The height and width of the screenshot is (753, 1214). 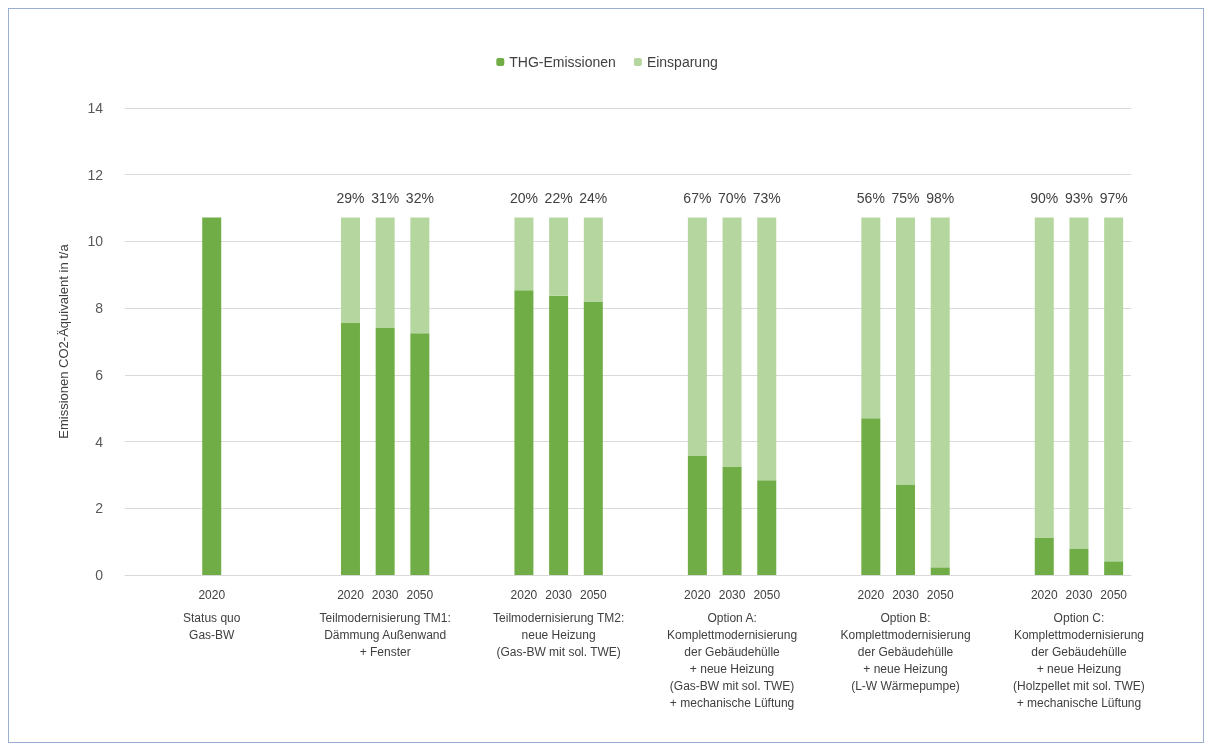 I want to click on legend-label: THG-Emissionen, so click(x=562, y=62).